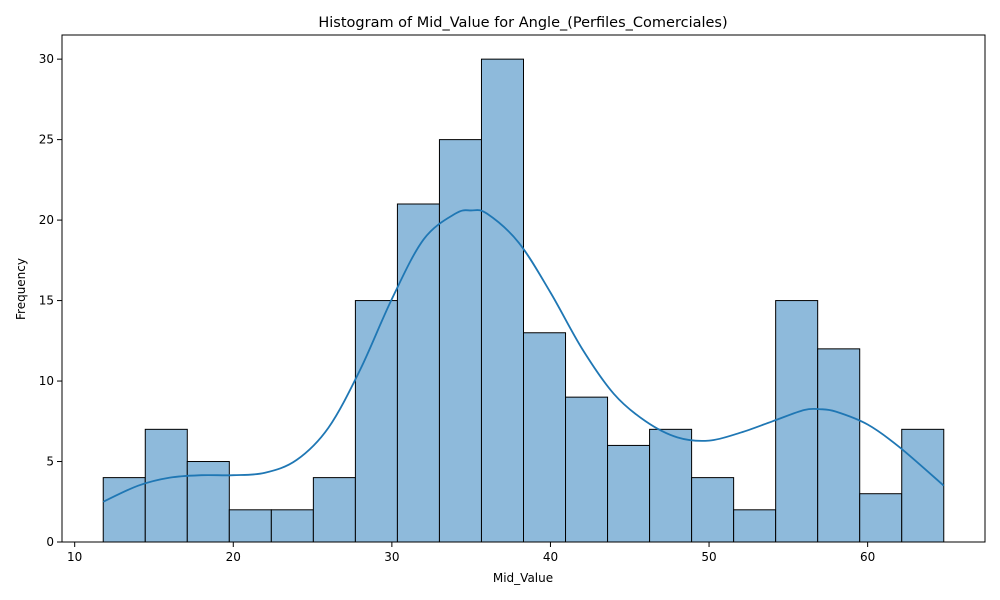 The image size is (1000, 600). What do you see at coordinates (550, 557) in the screenshot?
I see `x-tick-label: 40` at bounding box center [550, 557].